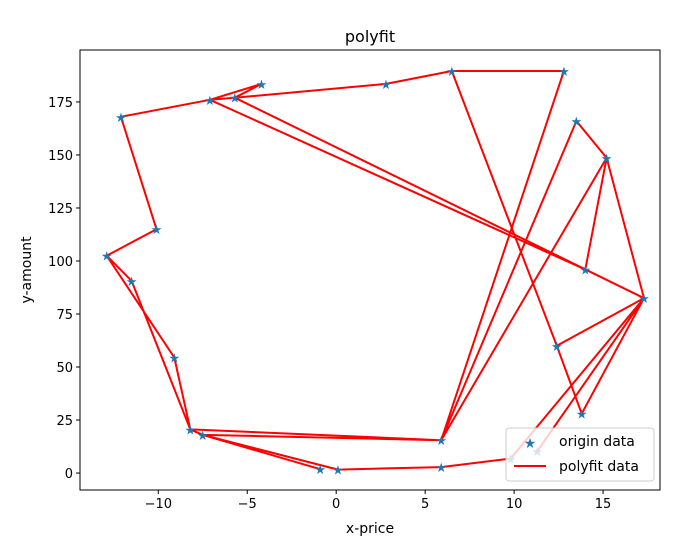 The height and width of the screenshot is (544, 679). Describe the element at coordinates (60, 103) in the screenshot. I see `y-tick-label: 175` at that location.